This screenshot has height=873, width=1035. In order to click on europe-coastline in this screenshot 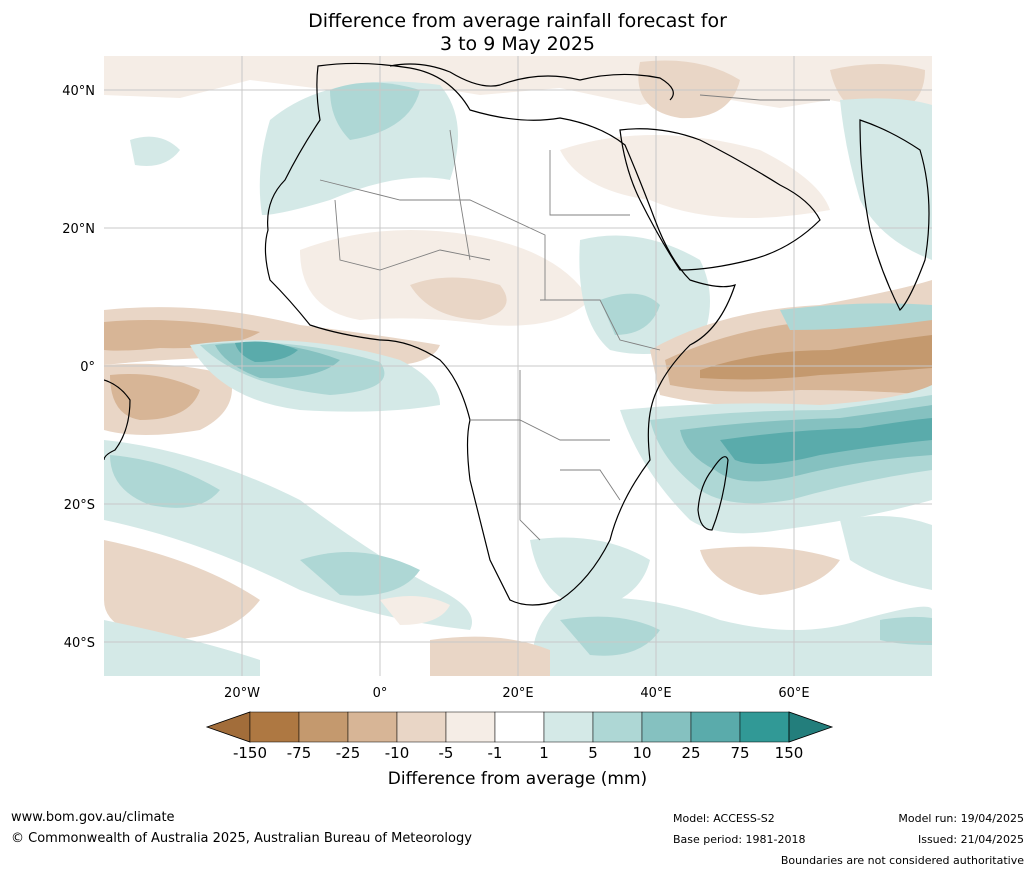, I will do `click(531, 82)`.